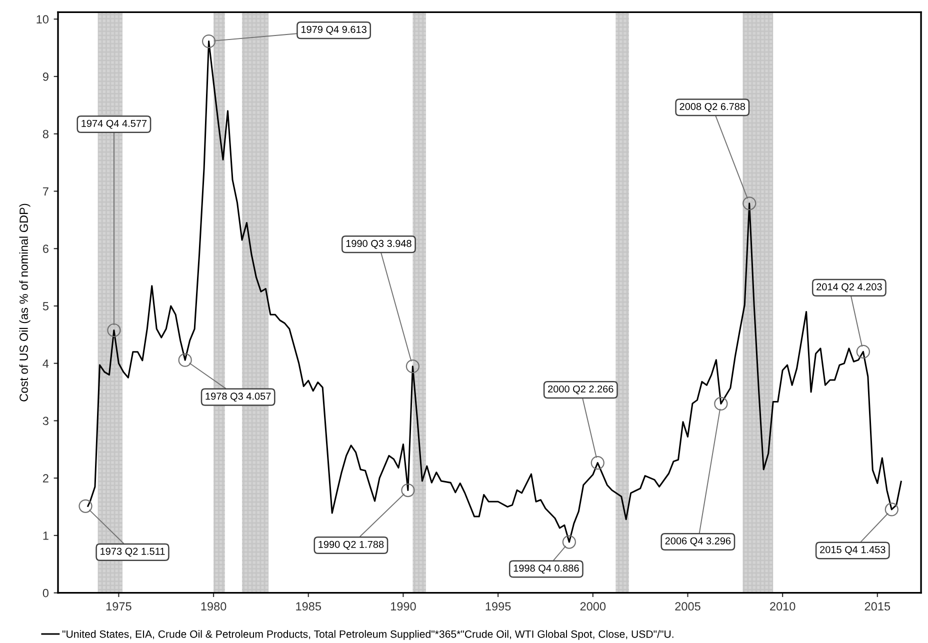  What do you see at coordinates (368, 635) in the screenshot?
I see `legend-label: "United States, EIA, Crude Oil & Petroleum Products, Total Petroleum Supplied"*365*"Crude Oil, WTI Global Spot, Close, USD"/"U.` at bounding box center [368, 635].